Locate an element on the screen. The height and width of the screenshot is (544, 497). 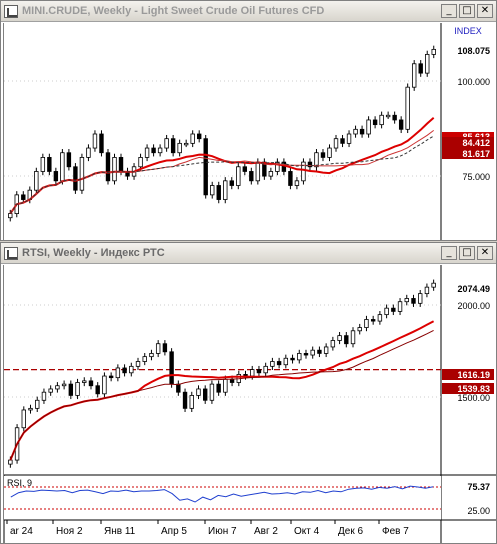
rsi-pane is located at coordinates (222, 498).